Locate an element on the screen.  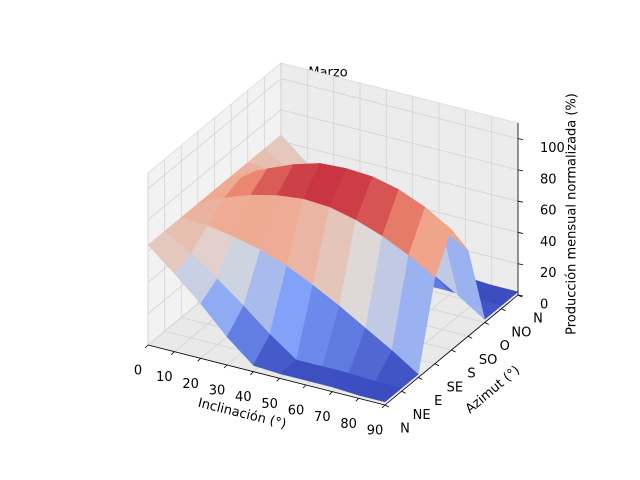
z-tick-label: 80 is located at coordinates (548, 179).